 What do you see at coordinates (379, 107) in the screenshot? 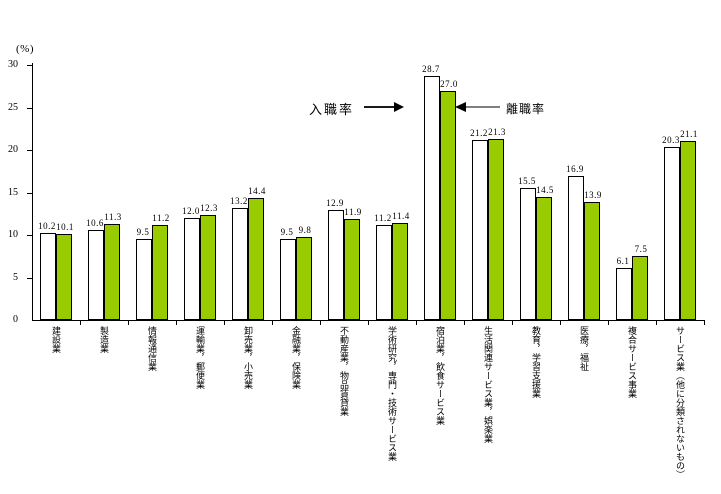
I see `right-arrow-line` at bounding box center [379, 107].